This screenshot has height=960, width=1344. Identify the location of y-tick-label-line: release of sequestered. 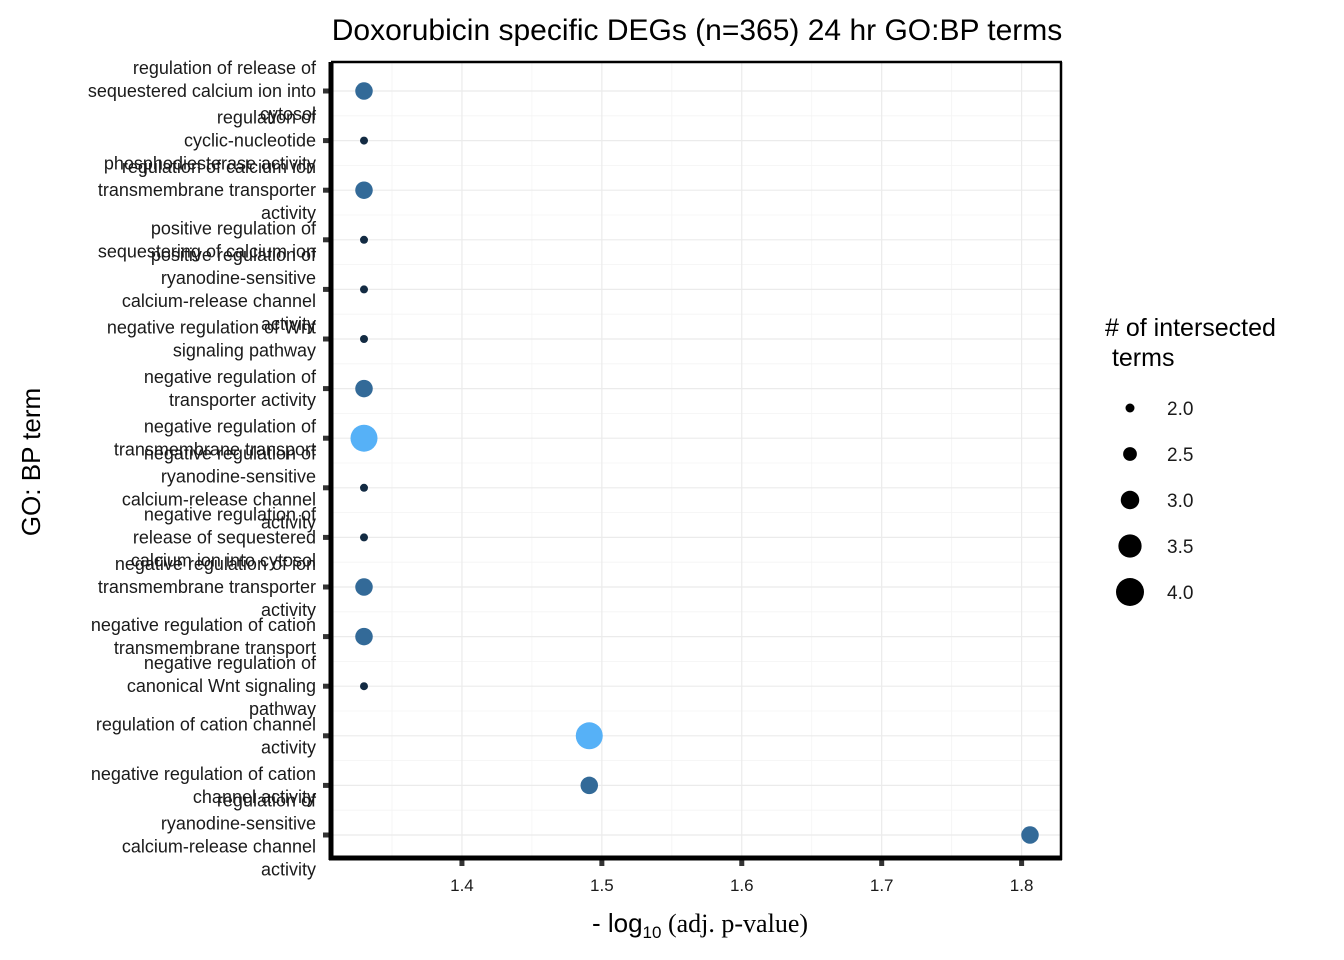
(224, 537).